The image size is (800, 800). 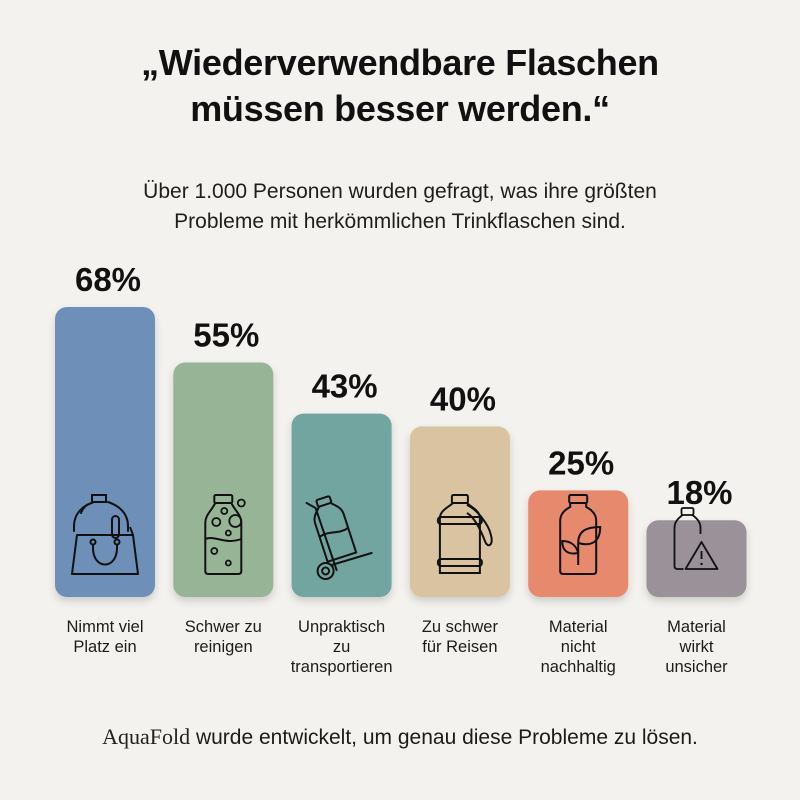 What do you see at coordinates (225, 534) in the screenshot?
I see `bottle-bubbles-icon` at bounding box center [225, 534].